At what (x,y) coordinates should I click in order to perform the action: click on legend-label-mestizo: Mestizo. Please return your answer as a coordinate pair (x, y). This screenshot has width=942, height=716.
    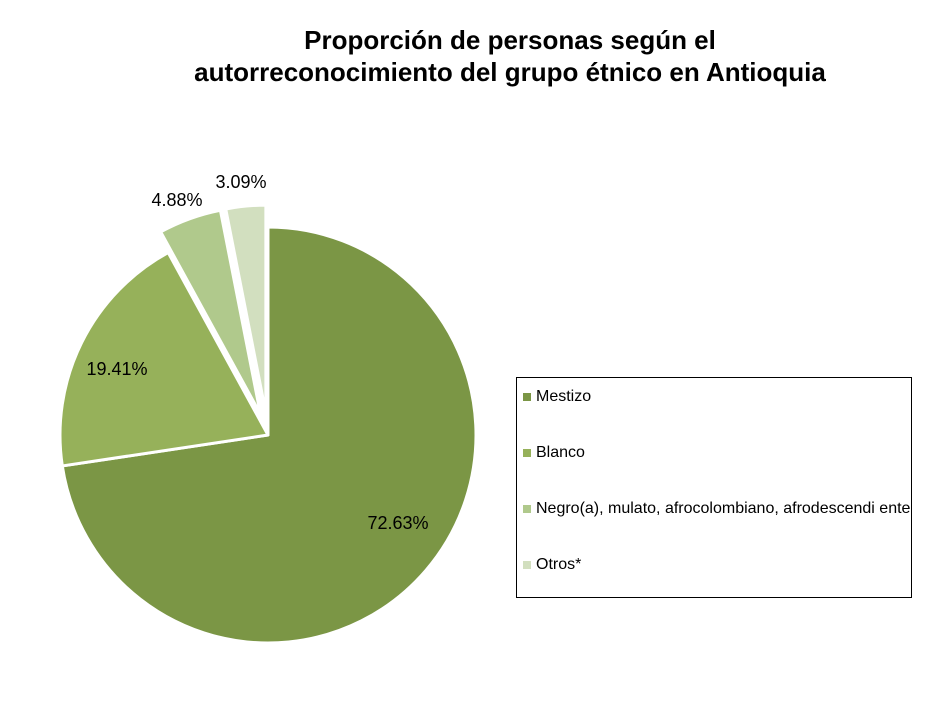
    Looking at the image, I should click on (564, 396).